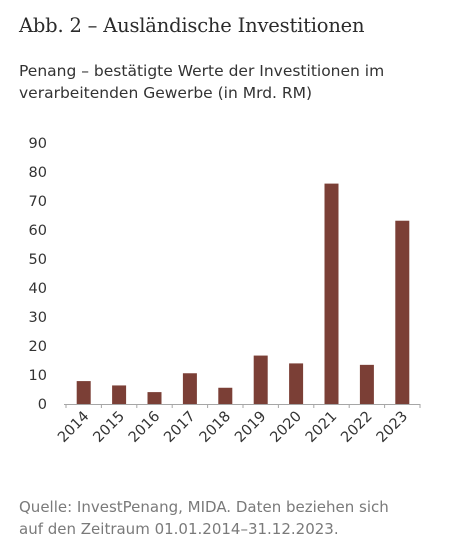  What do you see at coordinates (38, 274) in the screenshot?
I see `y-axis: 0 10 20 30 40 50 60 70 80 90` at bounding box center [38, 274].